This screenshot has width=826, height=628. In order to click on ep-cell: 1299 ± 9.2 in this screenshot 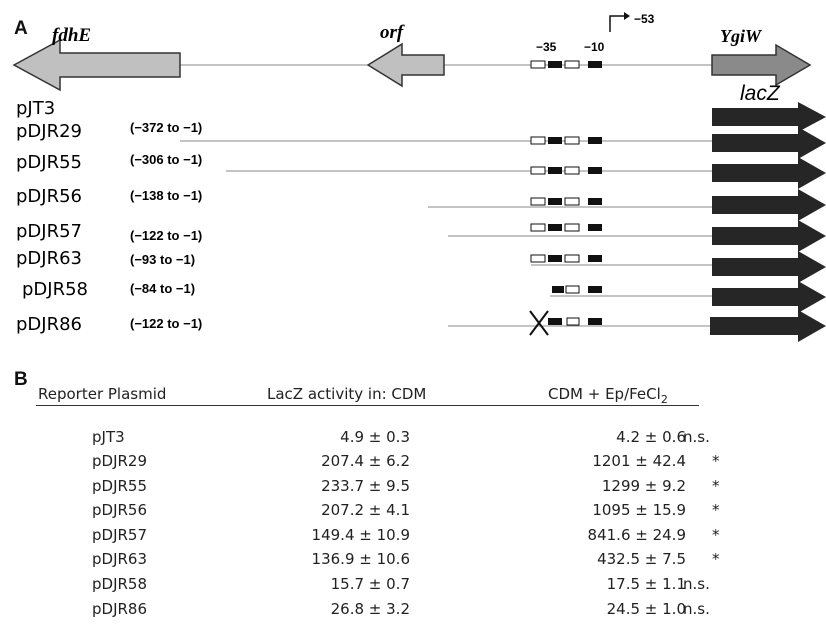, I will do `click(643, 486)`.